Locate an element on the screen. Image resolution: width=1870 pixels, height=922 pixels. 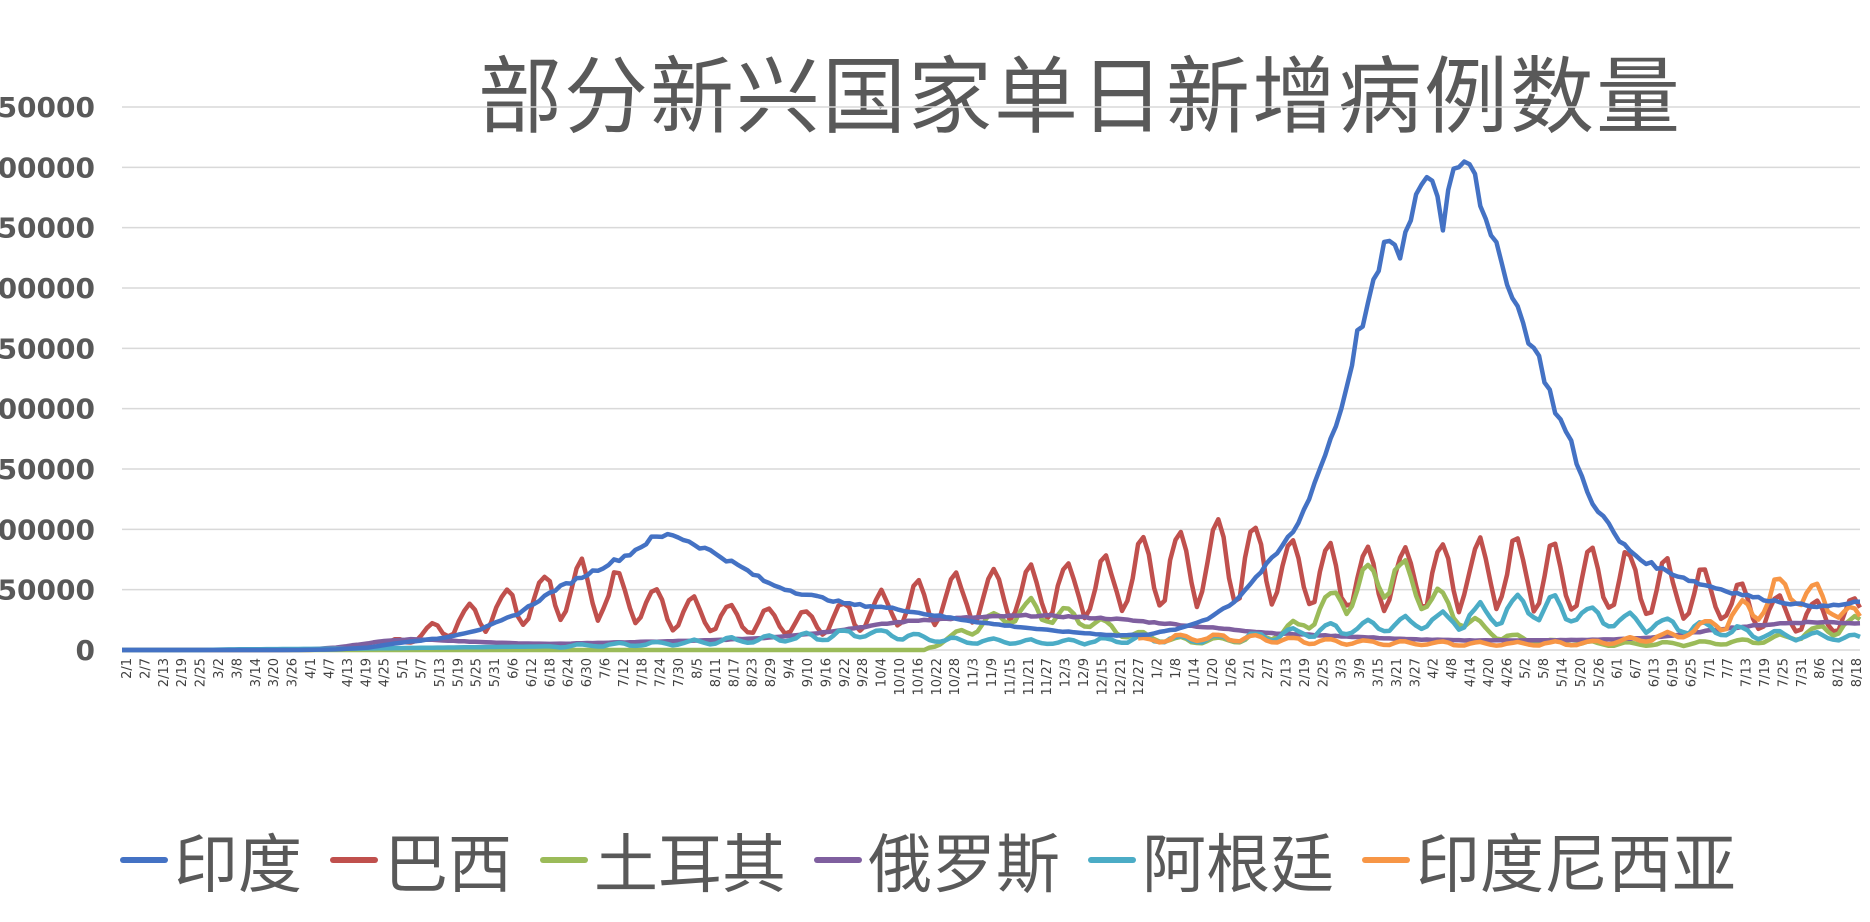
x-tick-label: 3/3 is located at coordinates (1342, 668).